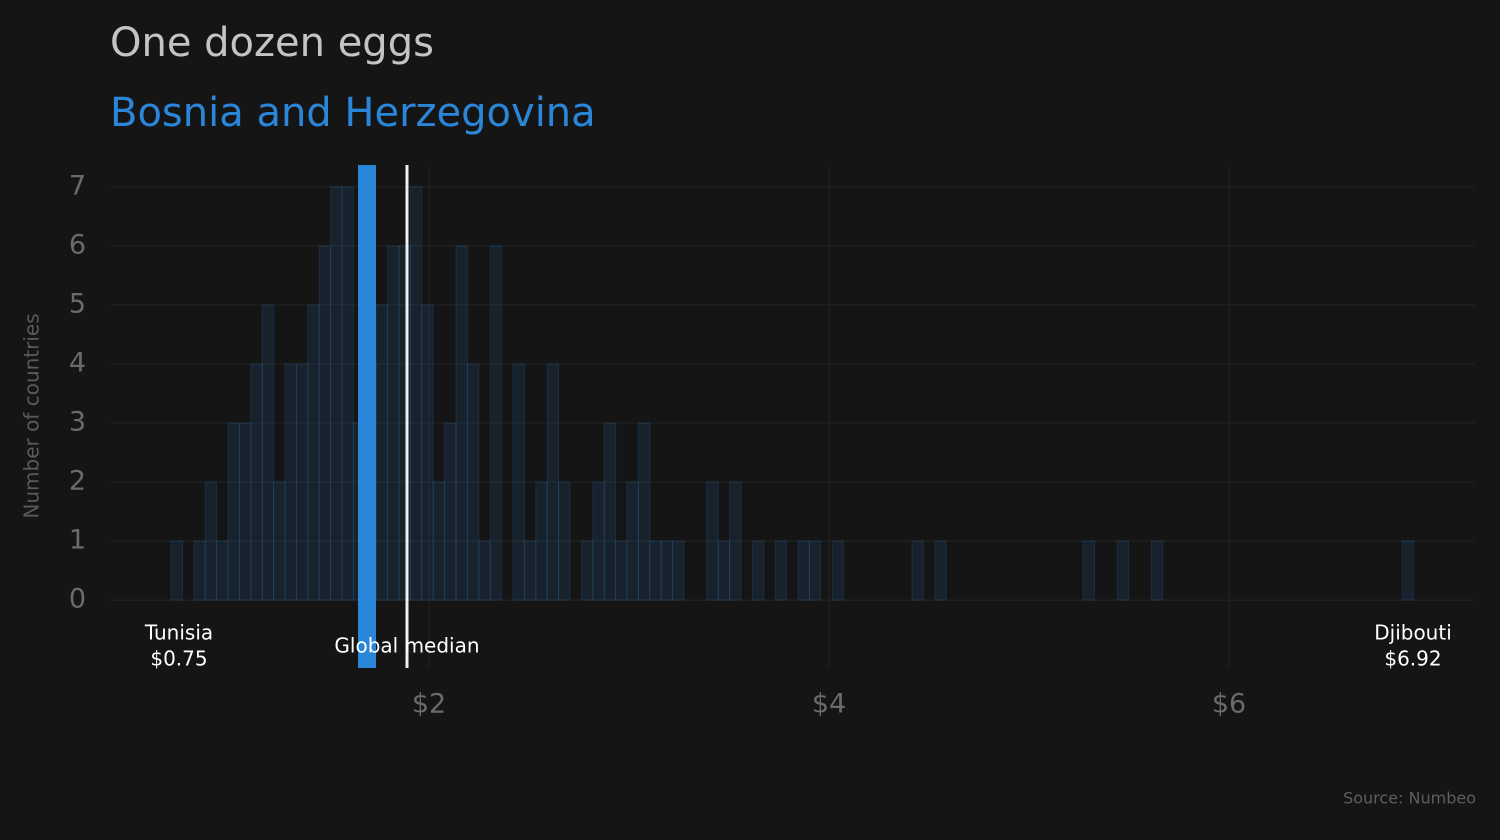  Describe the element at coordinates (178, 633) in the screenshot. I see `extreme-name: Tunisia` at that location.